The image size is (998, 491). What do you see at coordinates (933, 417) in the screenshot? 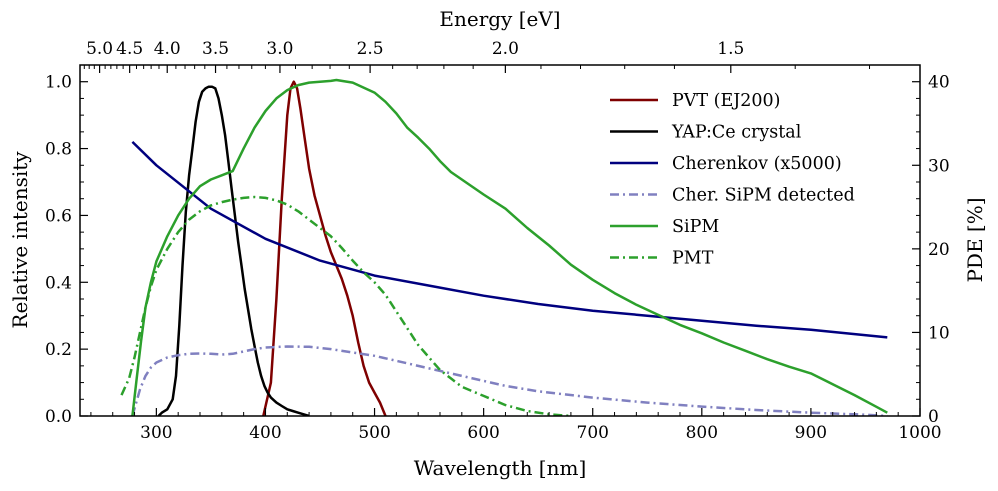
I see `y2-tick-label: 0` at bounding box center [933, 417].